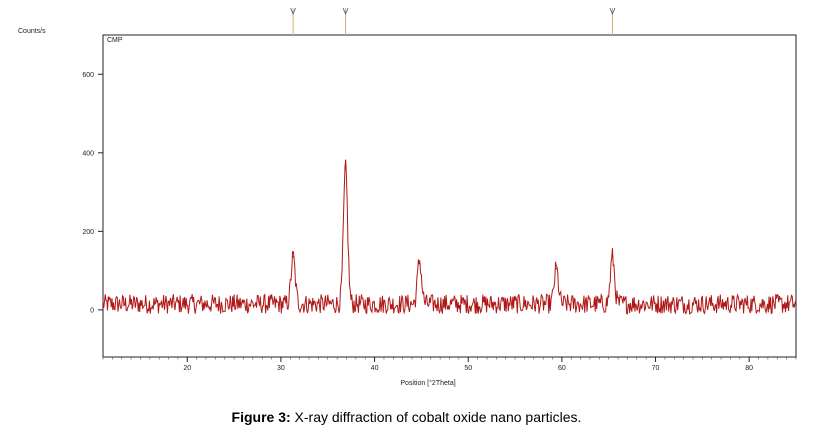 Image resolution: width=813 pixels, height=431 pixels. Describe the element at coordinates (427, 383) in the screenshot. I see `x-axis-label: Position [°2Theta]` at that location.